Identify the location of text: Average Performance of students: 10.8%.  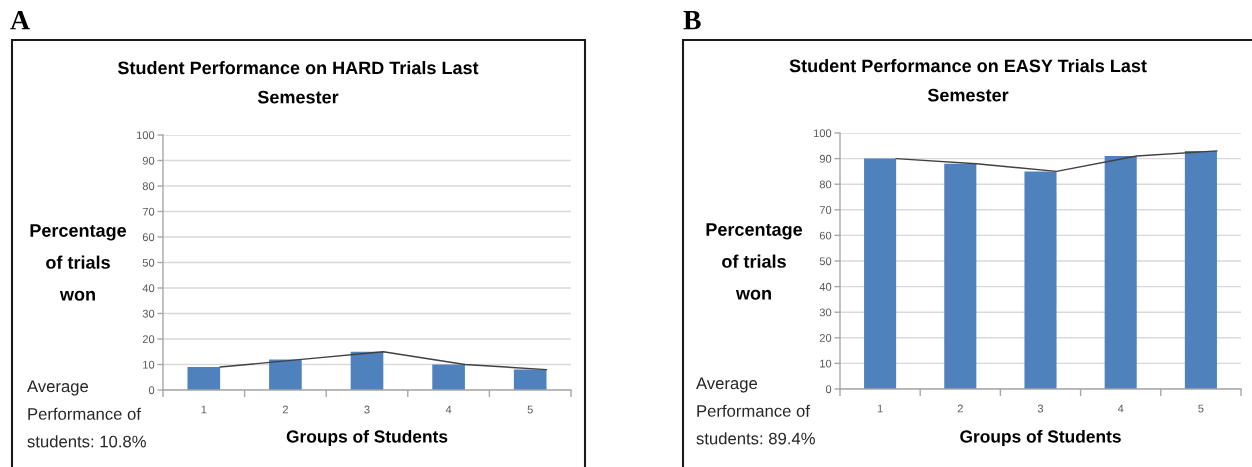
(86, 414).